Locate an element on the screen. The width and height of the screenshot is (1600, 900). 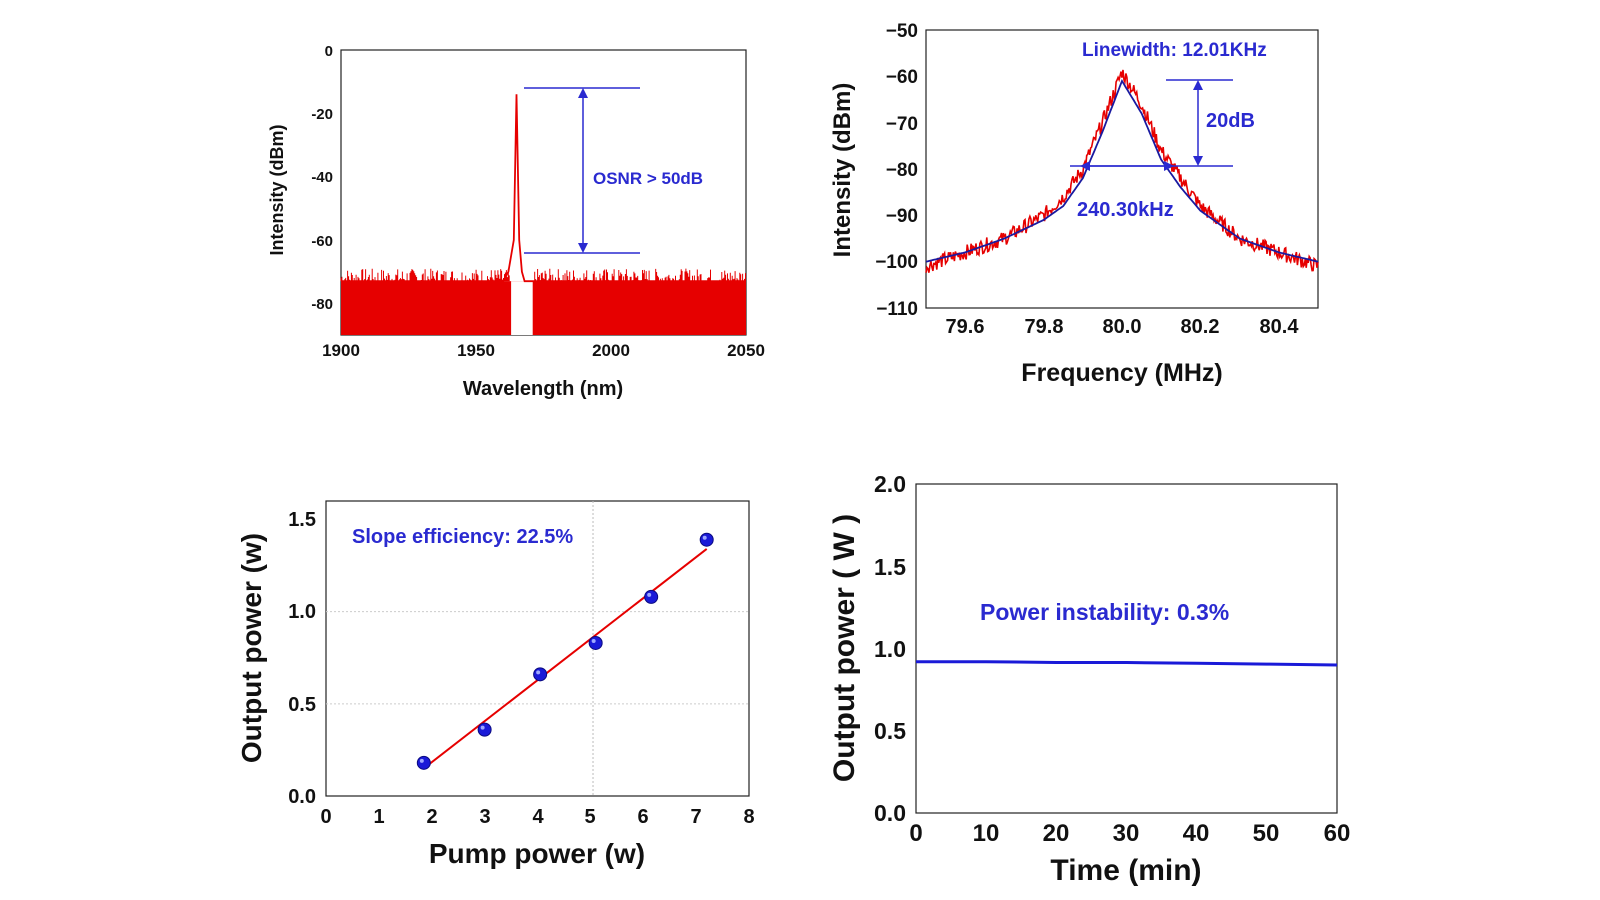
chart-4-y-tick: 2.0 is located at coordinates (890, 484).